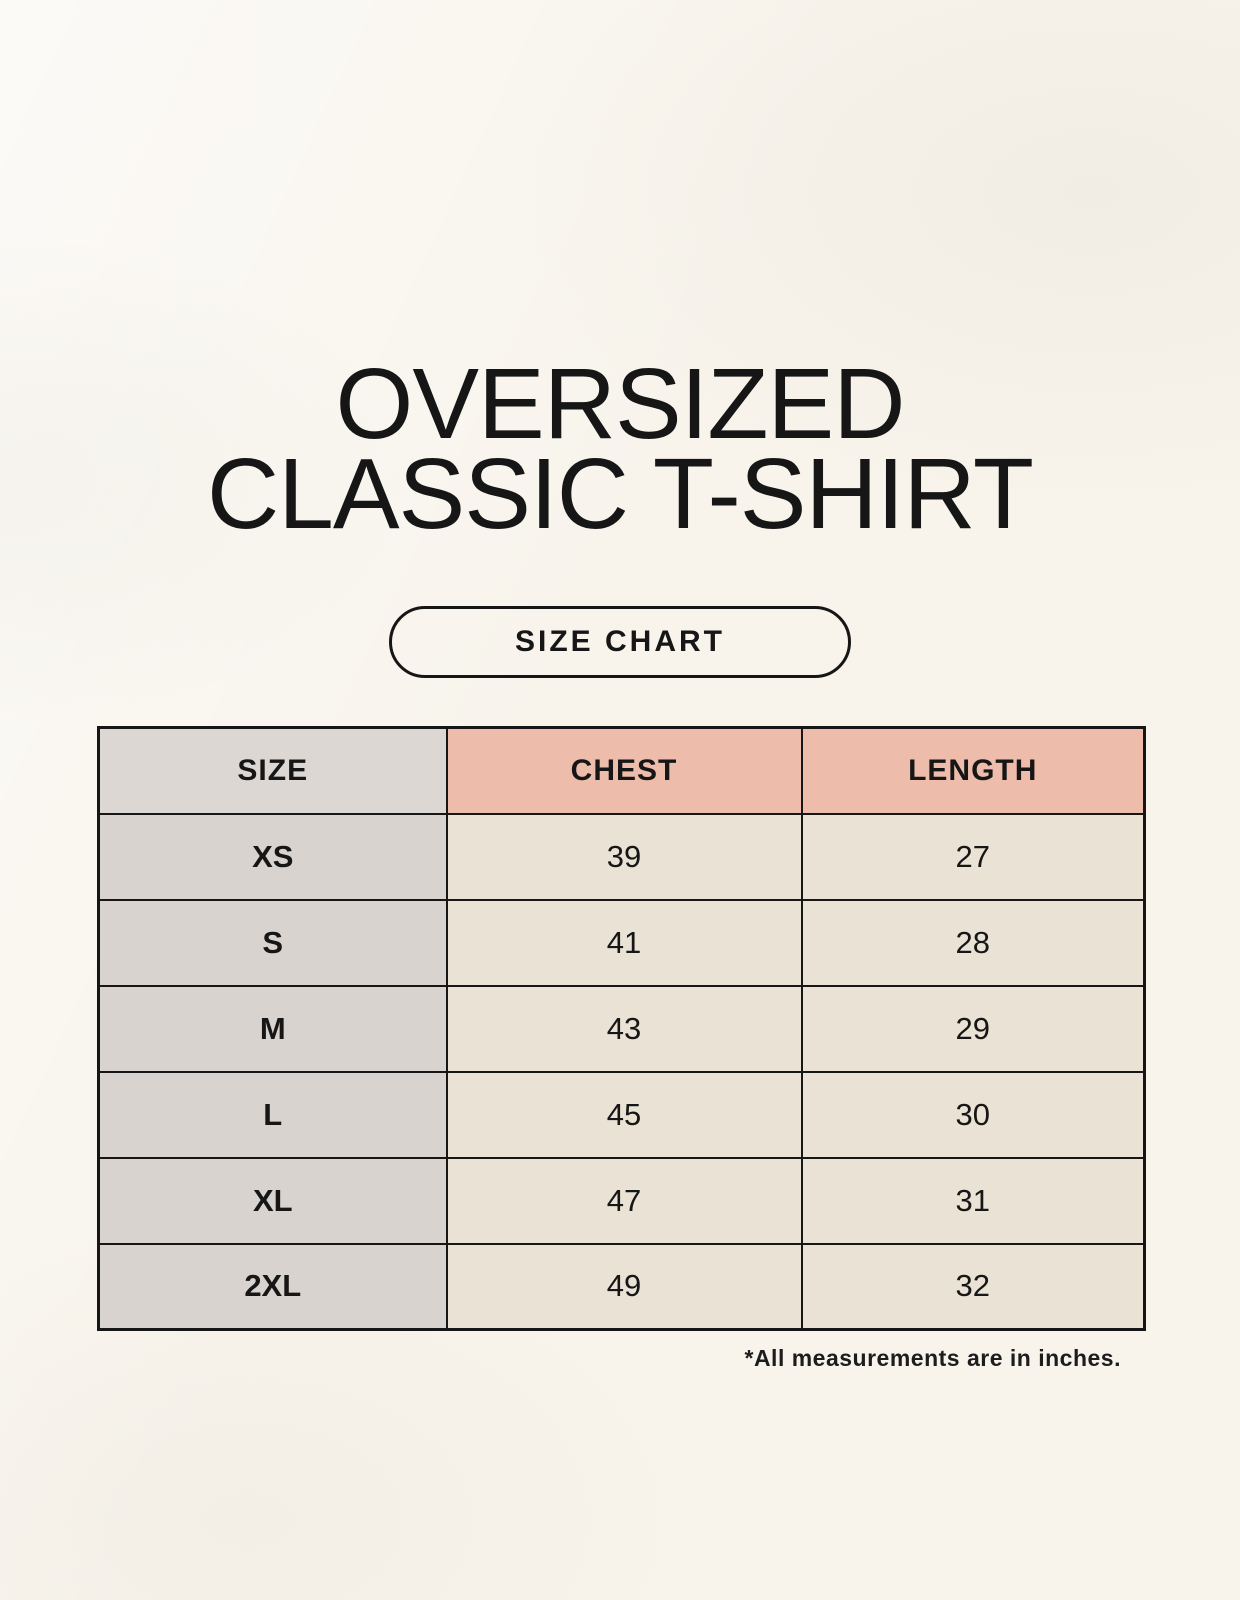  Describe the element at coordinates (272, 942) in the screenshot. I see `size-label-cell: S` at that location.